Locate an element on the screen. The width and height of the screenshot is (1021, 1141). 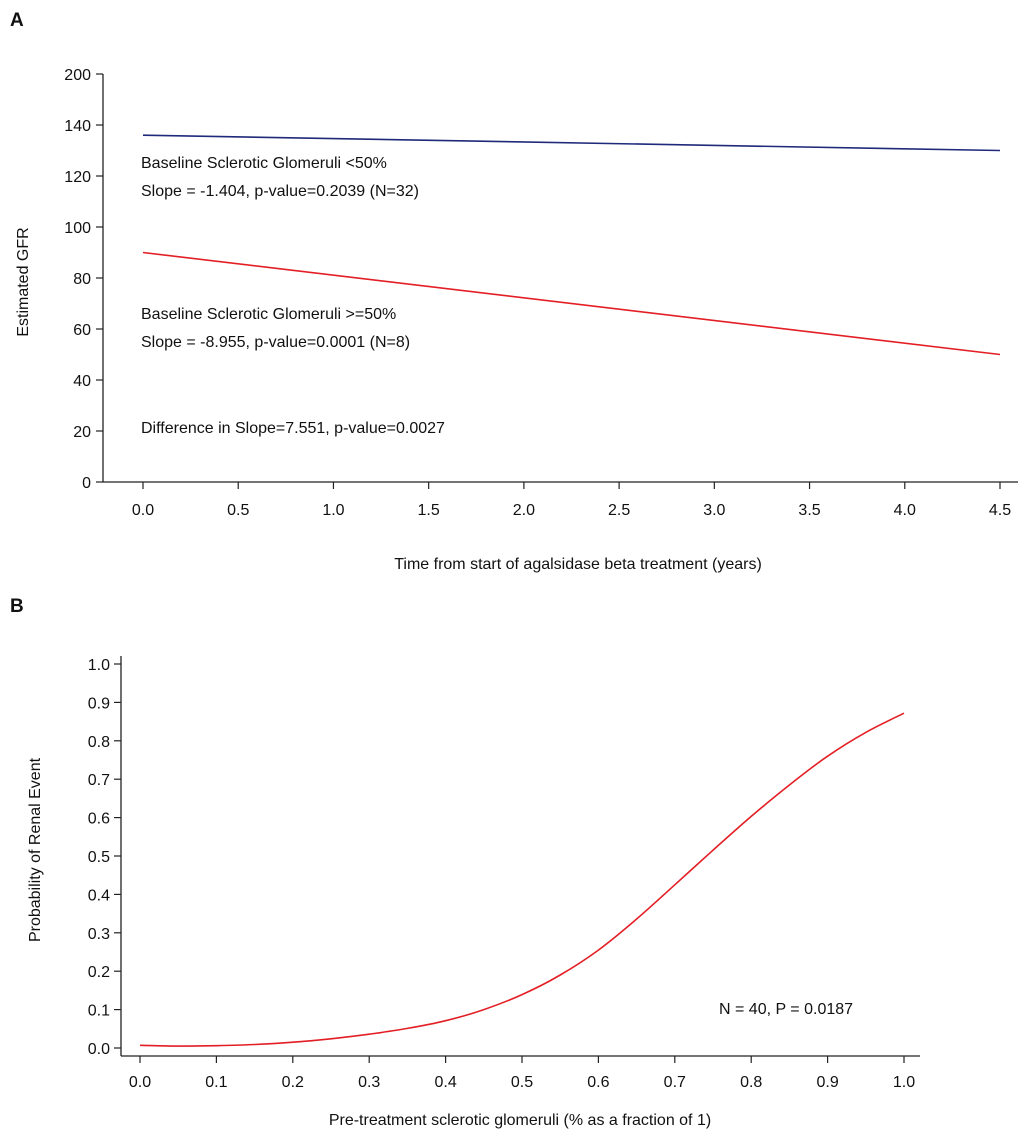
y-tick-label: 60 is located at coordinates (82, 330).